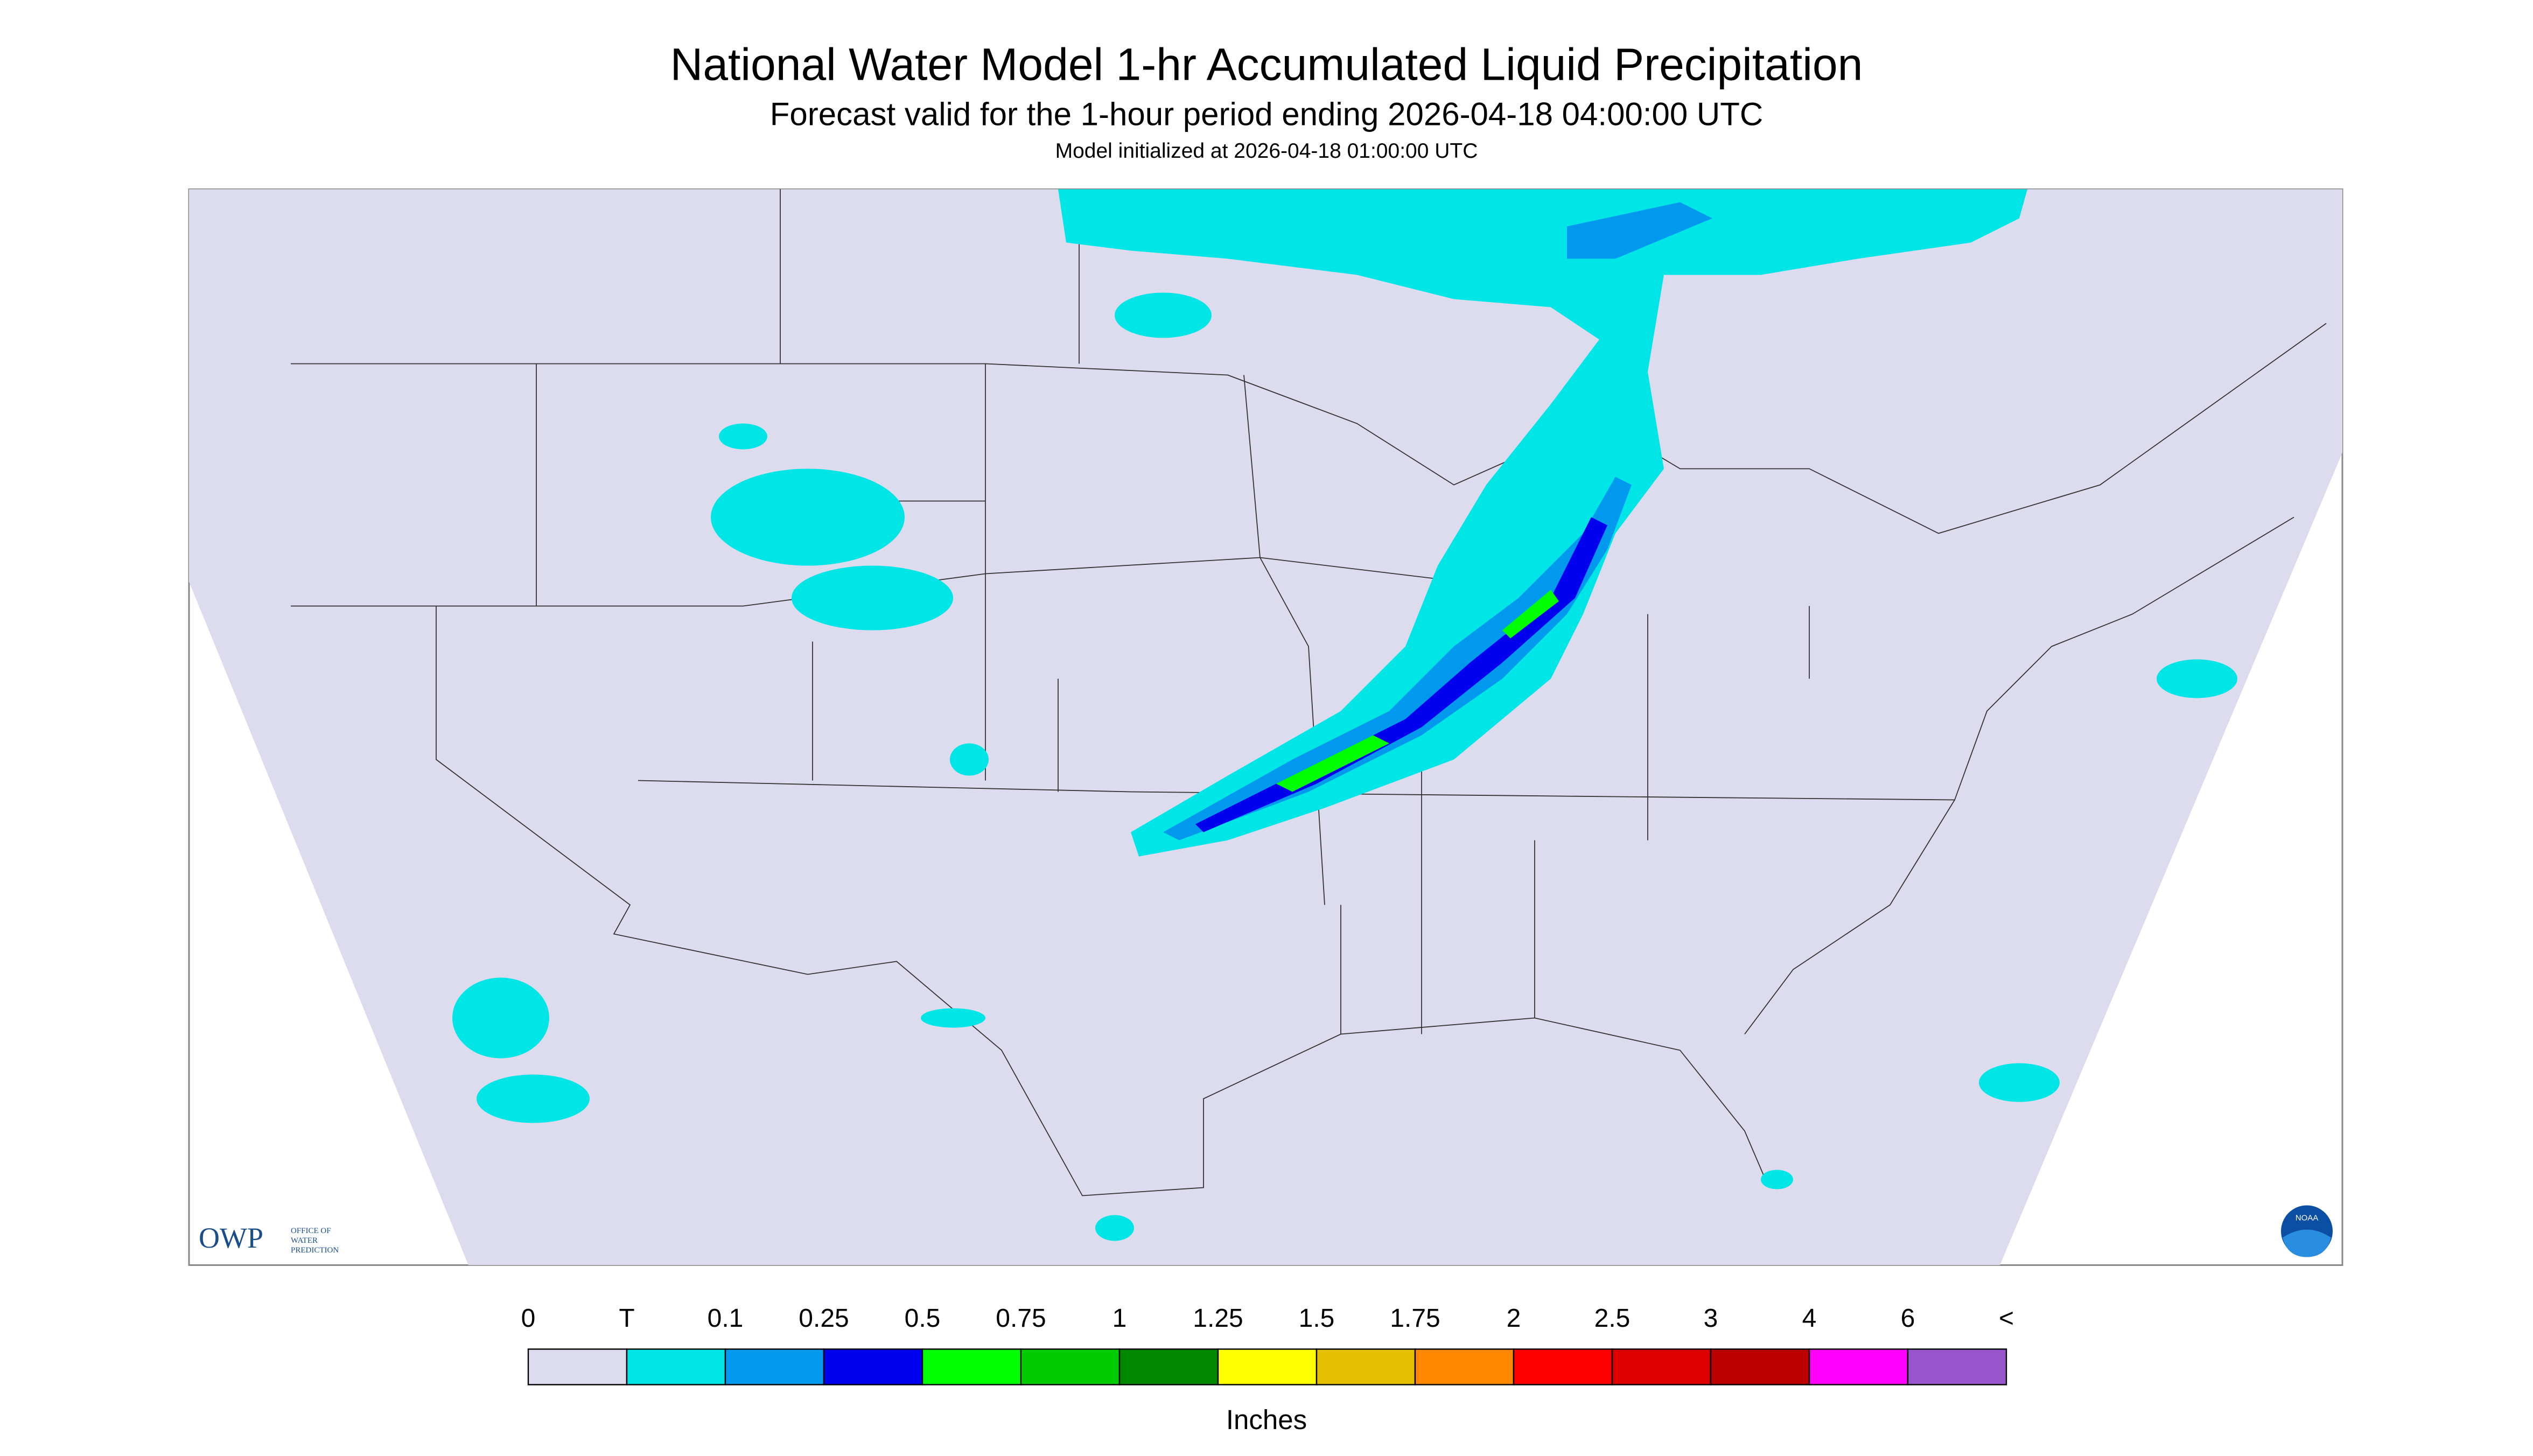 This screenshot has width=2533, height=1456. Describe the element at coordinates (231, 1238) in the screenshot. I see `logo-owp: OWP` at that location.